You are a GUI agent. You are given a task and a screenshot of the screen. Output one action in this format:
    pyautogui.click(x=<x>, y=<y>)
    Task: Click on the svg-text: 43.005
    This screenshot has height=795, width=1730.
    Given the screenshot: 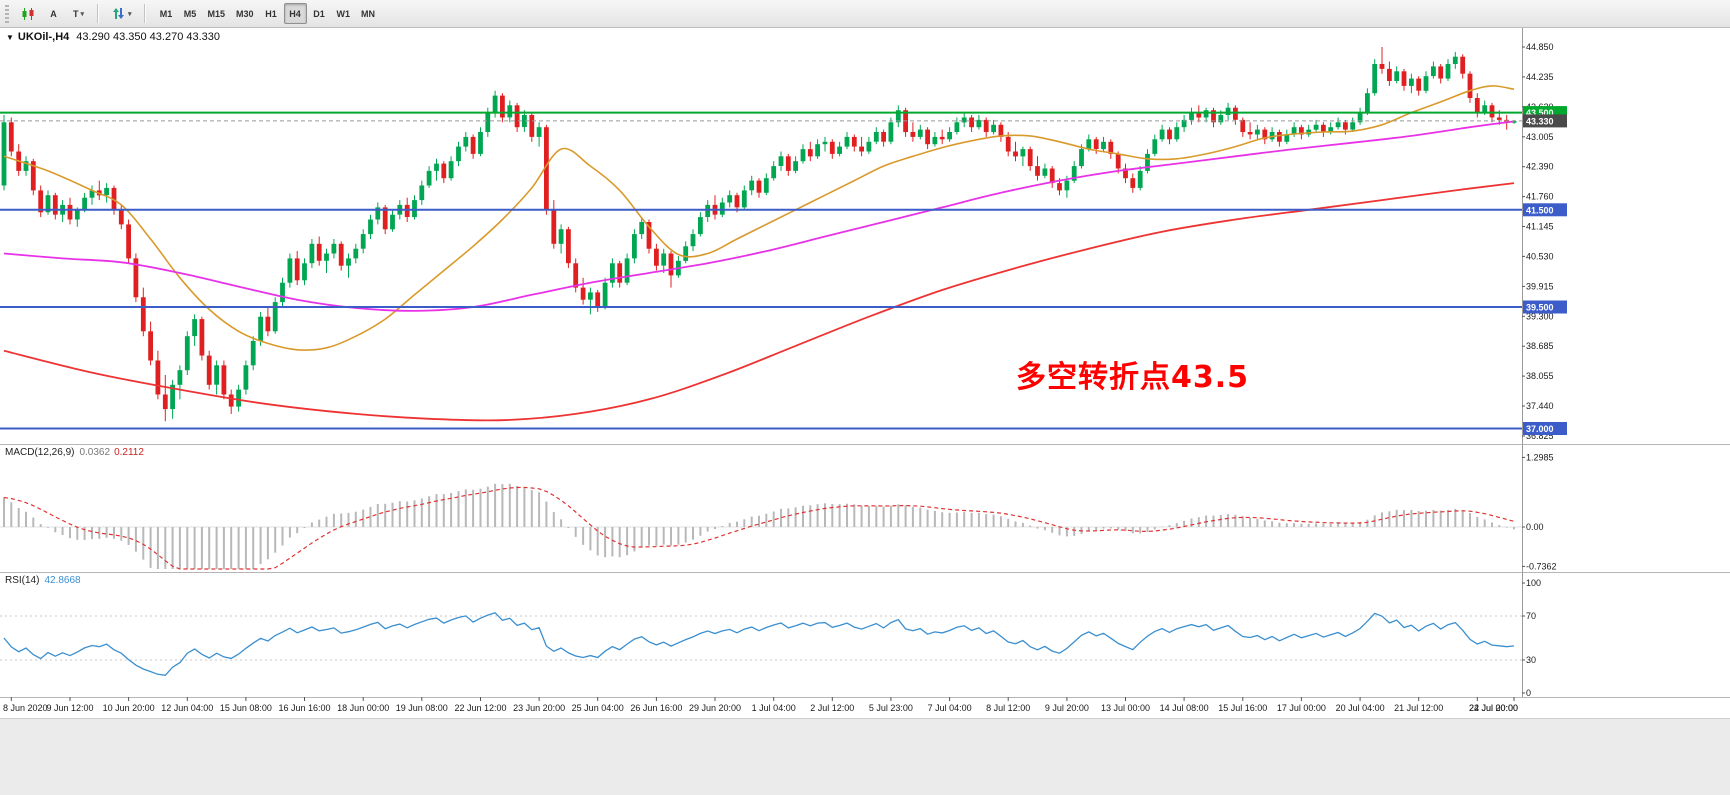 What is the action you would take?
    pyautogui.click(x=1540, y=137)
    